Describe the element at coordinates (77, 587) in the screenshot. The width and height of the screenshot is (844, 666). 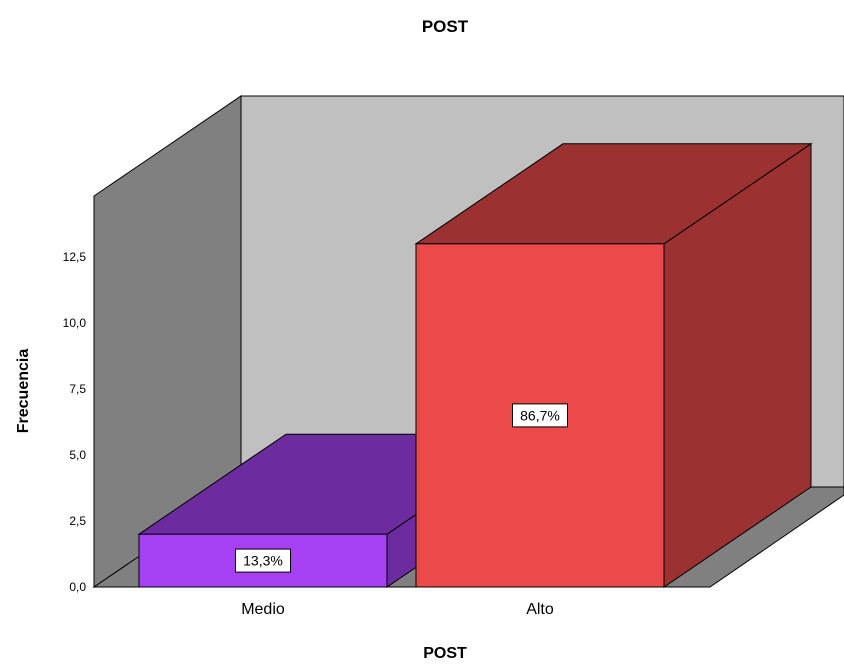
I see `y-tick-label: 0,0` at that location.